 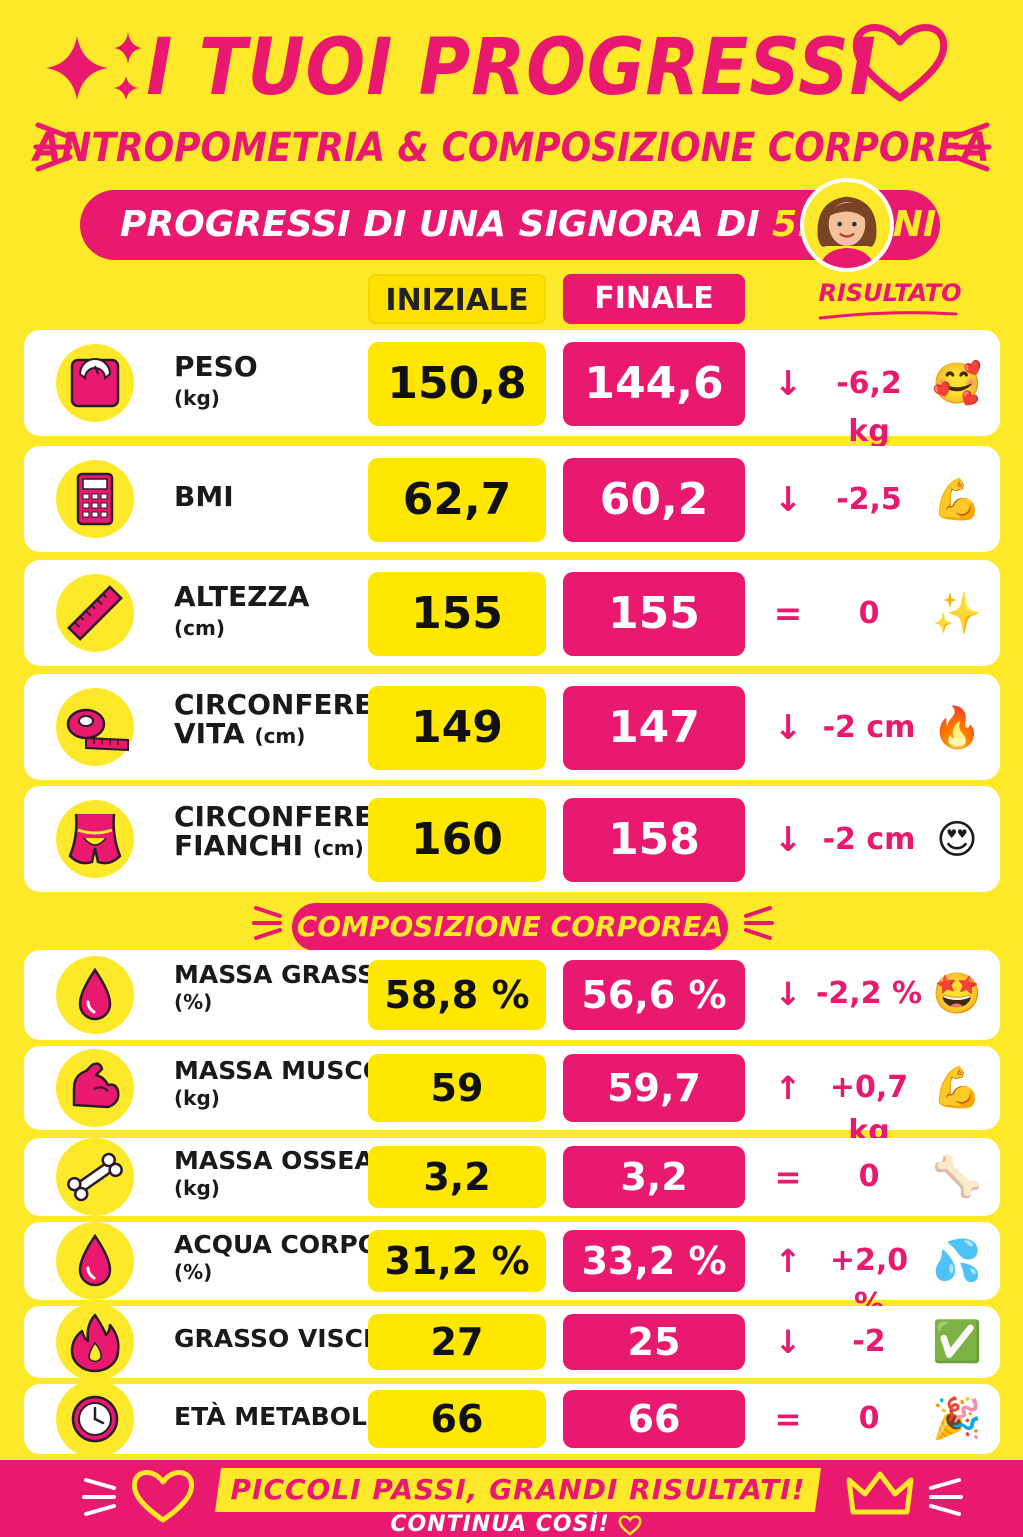 I want to click on row-label-text: MASSA OSSEA, so click(x=274, y=1160).